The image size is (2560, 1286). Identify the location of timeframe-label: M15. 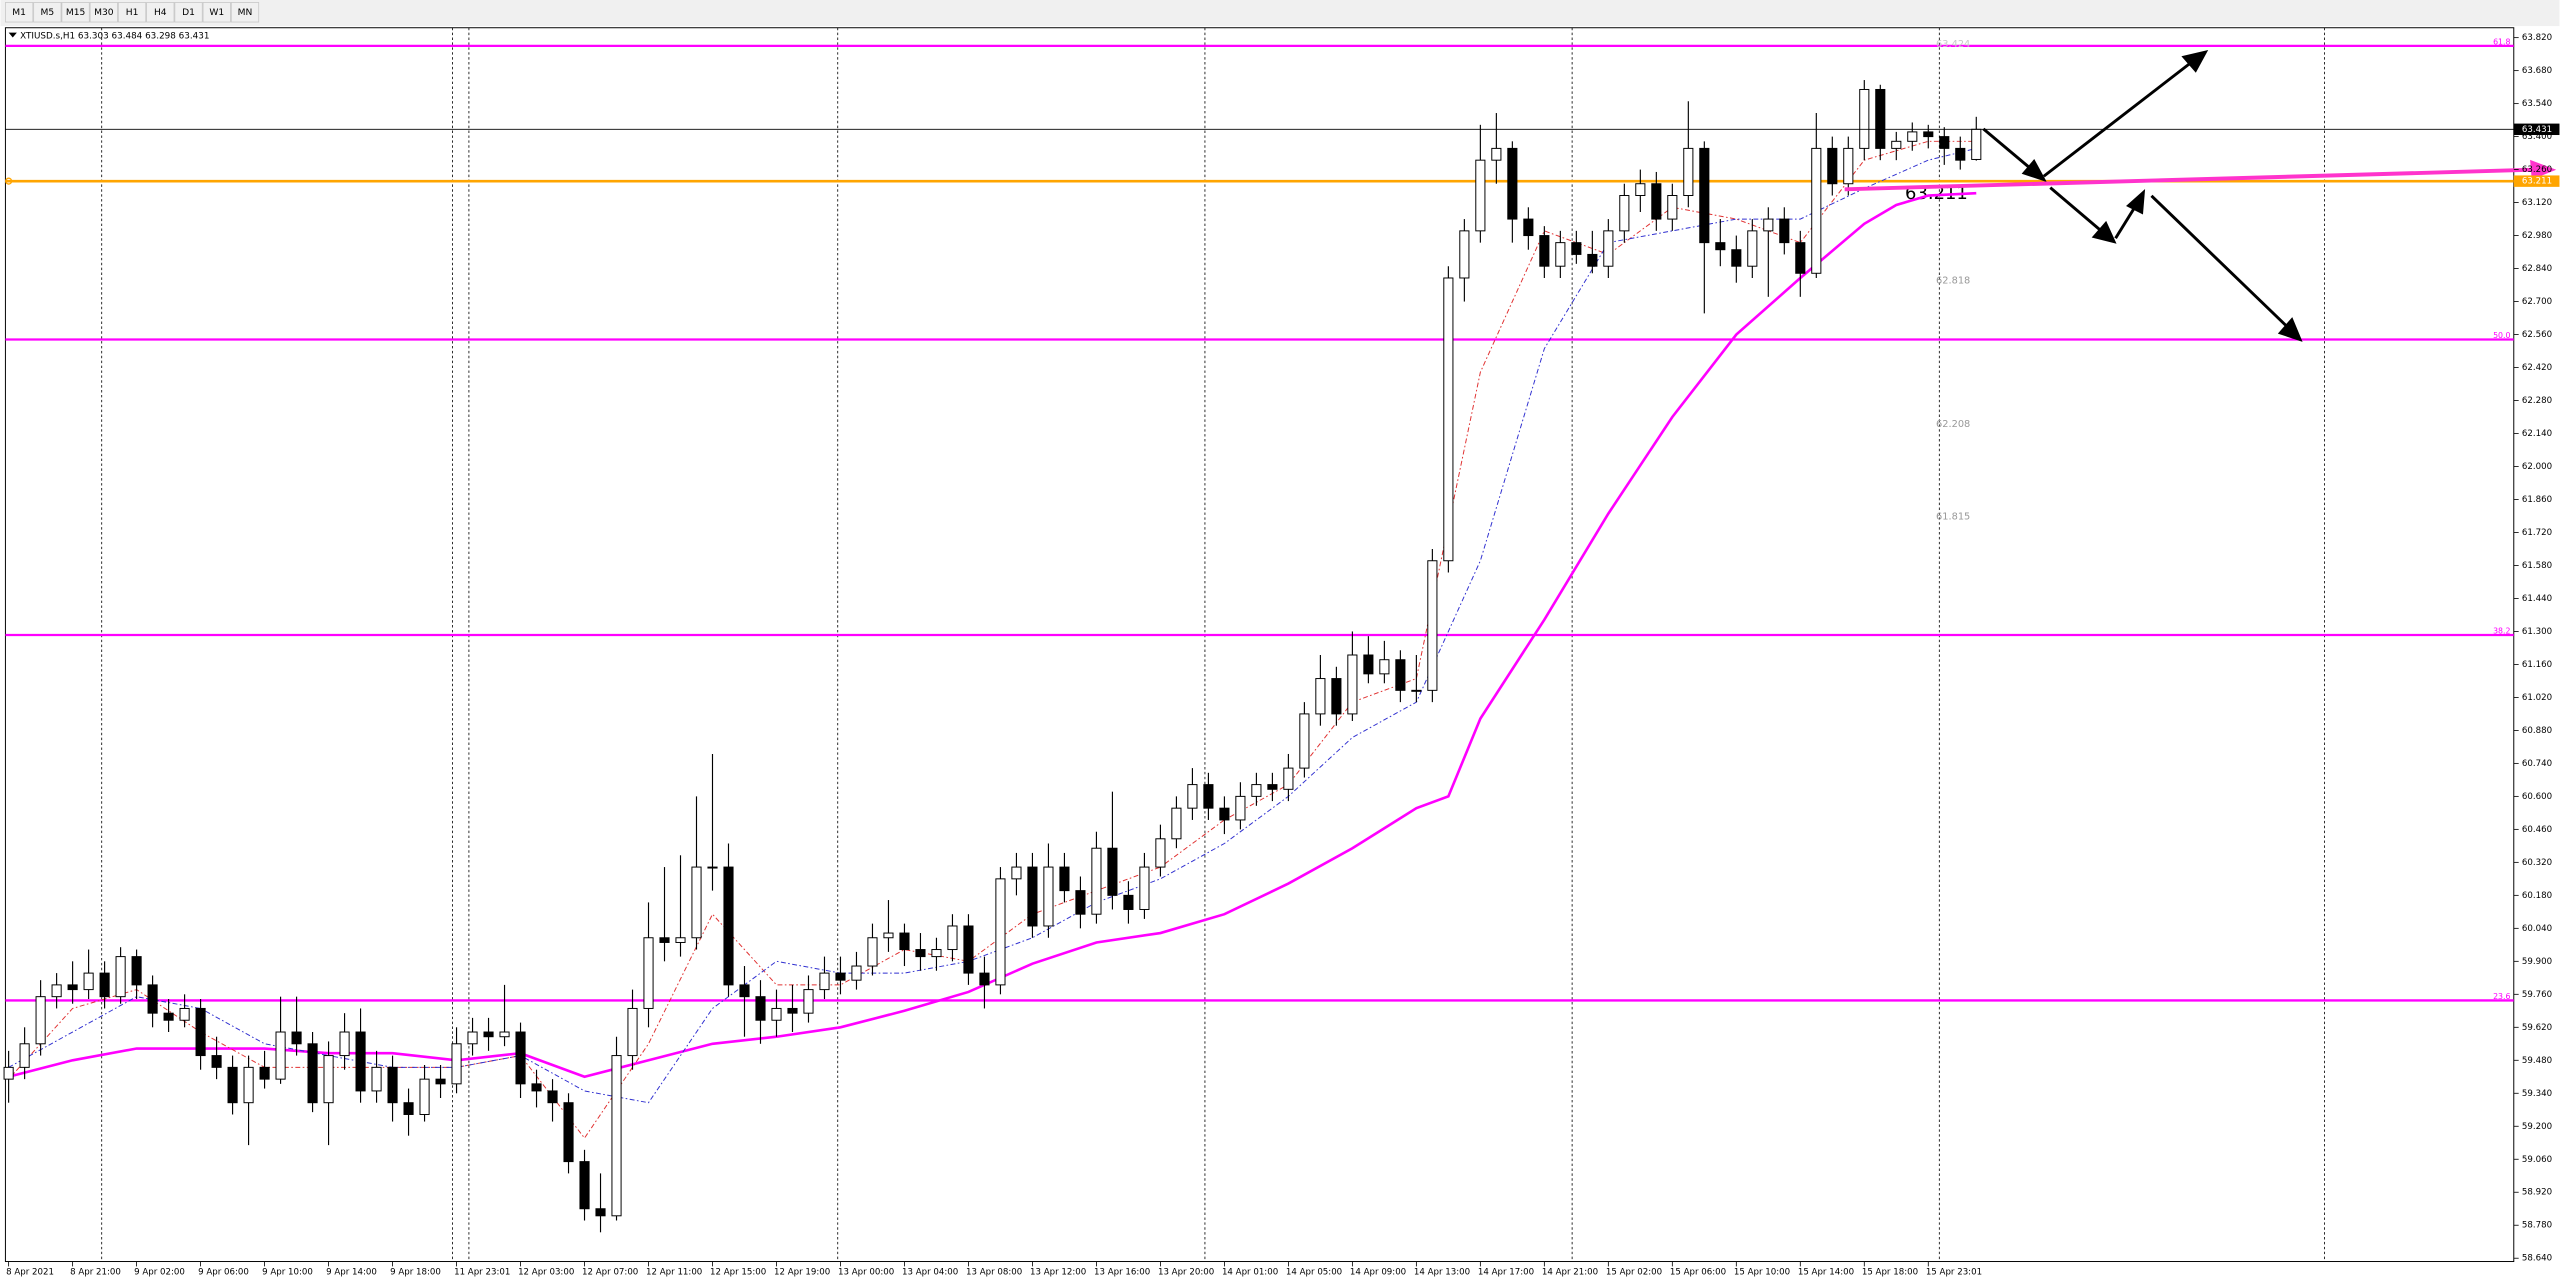
(76, 13).